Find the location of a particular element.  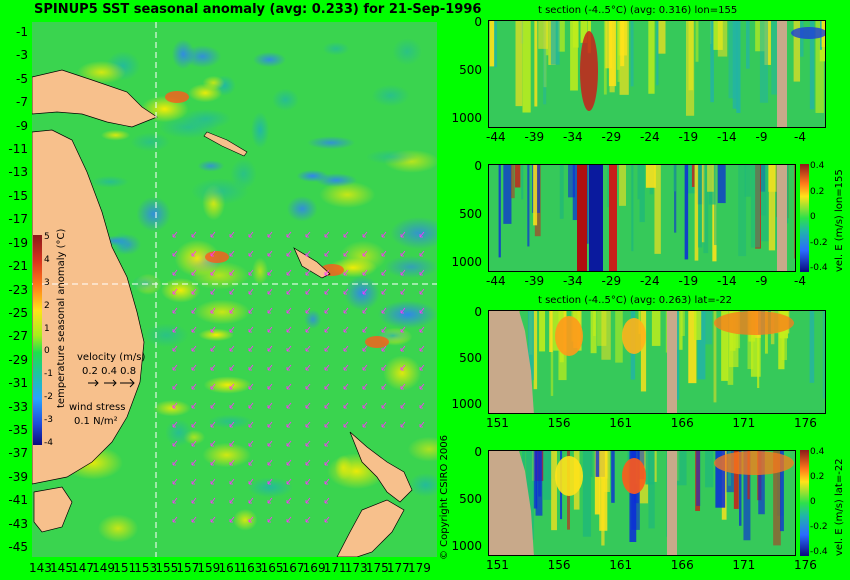

velocity-colorbar-lat is located at coordinates (804, 503).